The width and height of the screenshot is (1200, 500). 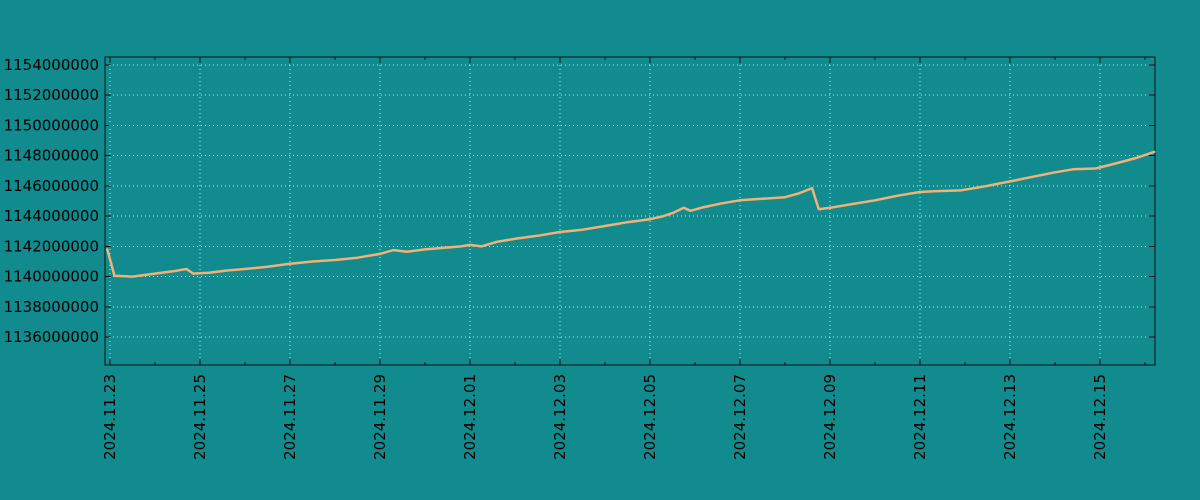 What do you see at coordinates (740, 417) in the screenshot?
I see `x-tick-label: 2024.12.07` at bounding box center [740, 417].